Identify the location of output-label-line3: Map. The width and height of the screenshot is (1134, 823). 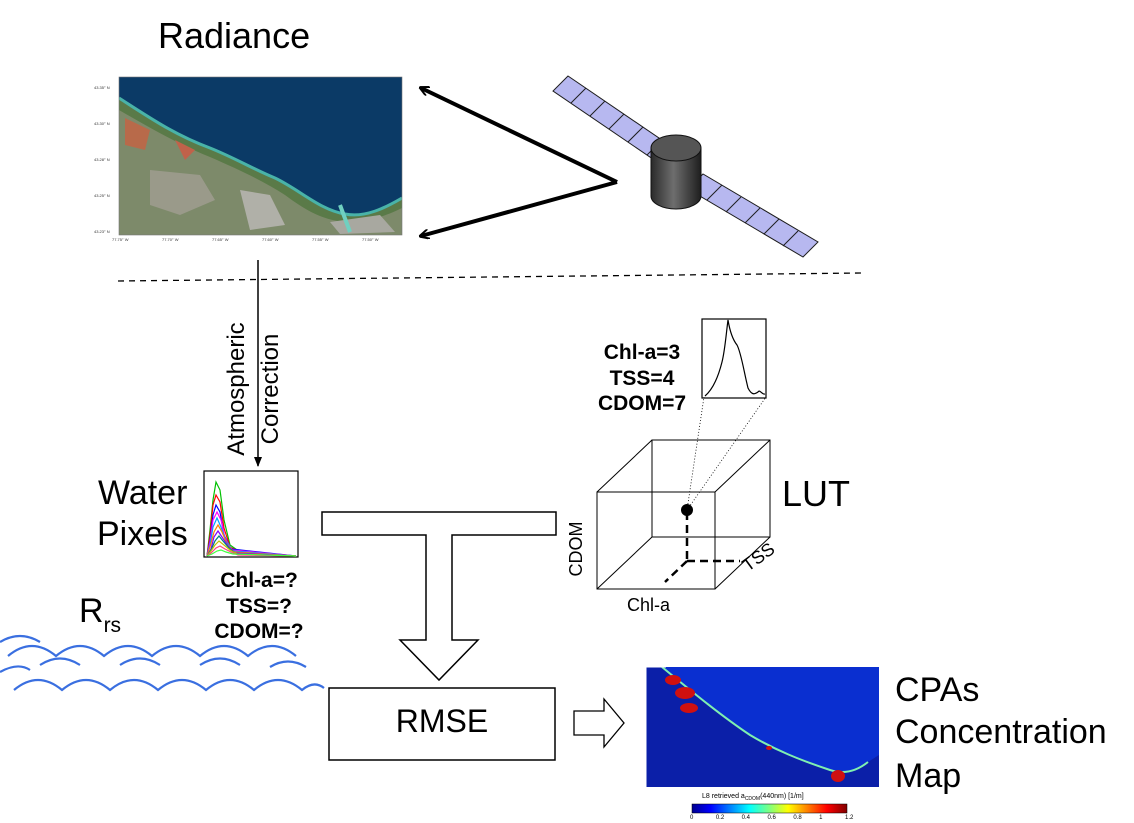
(928, 776).